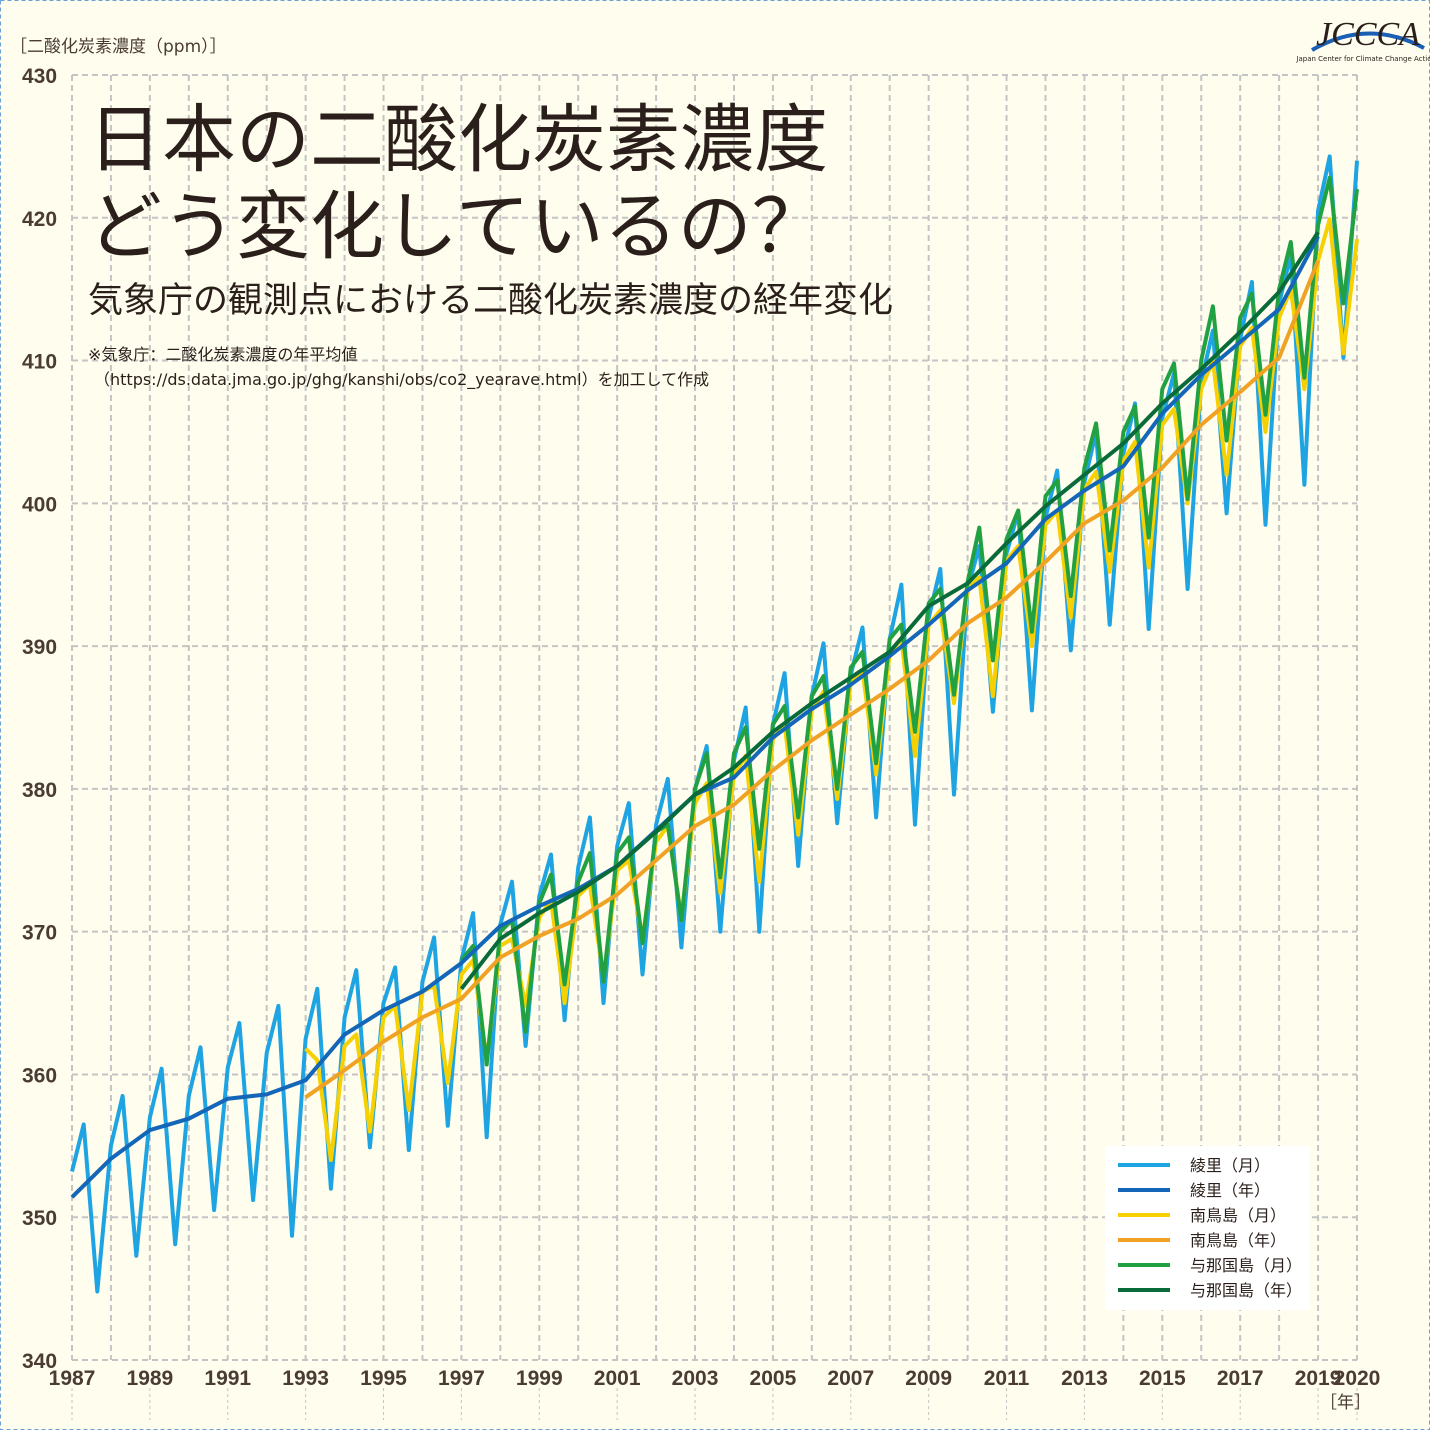 The height and width of the screenshot is (1430, 1430). I want to click on x-tick-label: 2017, so click(1240, 1378).